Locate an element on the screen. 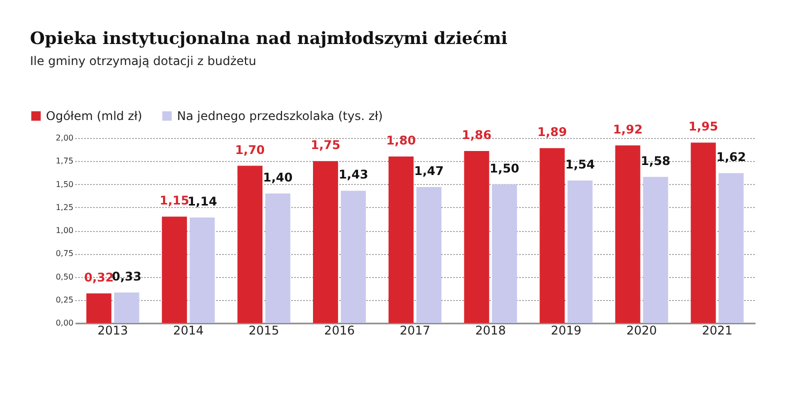  x-tick-label: 2018 is located at coordinates (490, 331).